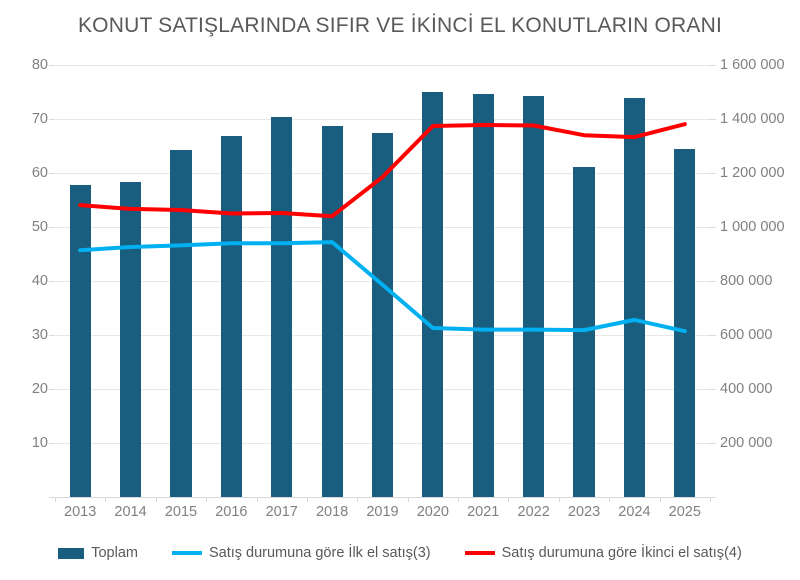  What do you see at coordinates (181, 512) in the screenshot?
I see `x-axis-label-2015: 2015` at bounding box center [181, 512].